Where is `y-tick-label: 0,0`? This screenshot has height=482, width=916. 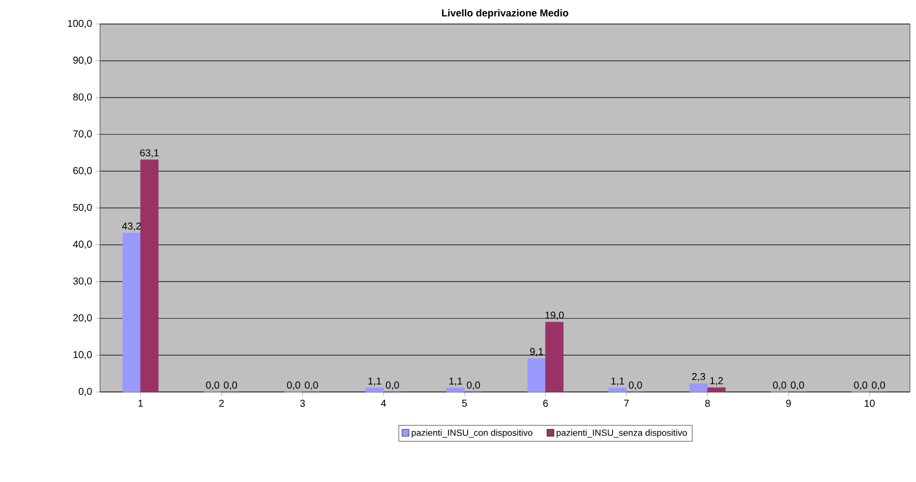
y-tick-label: 0,0 is located at coordinates (85, 392).